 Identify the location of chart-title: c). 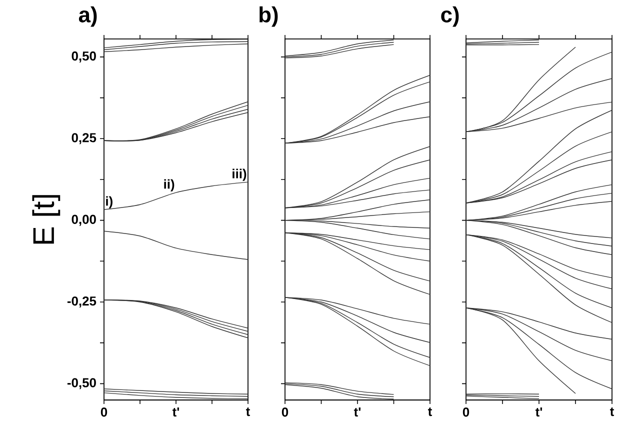
(450, 16).